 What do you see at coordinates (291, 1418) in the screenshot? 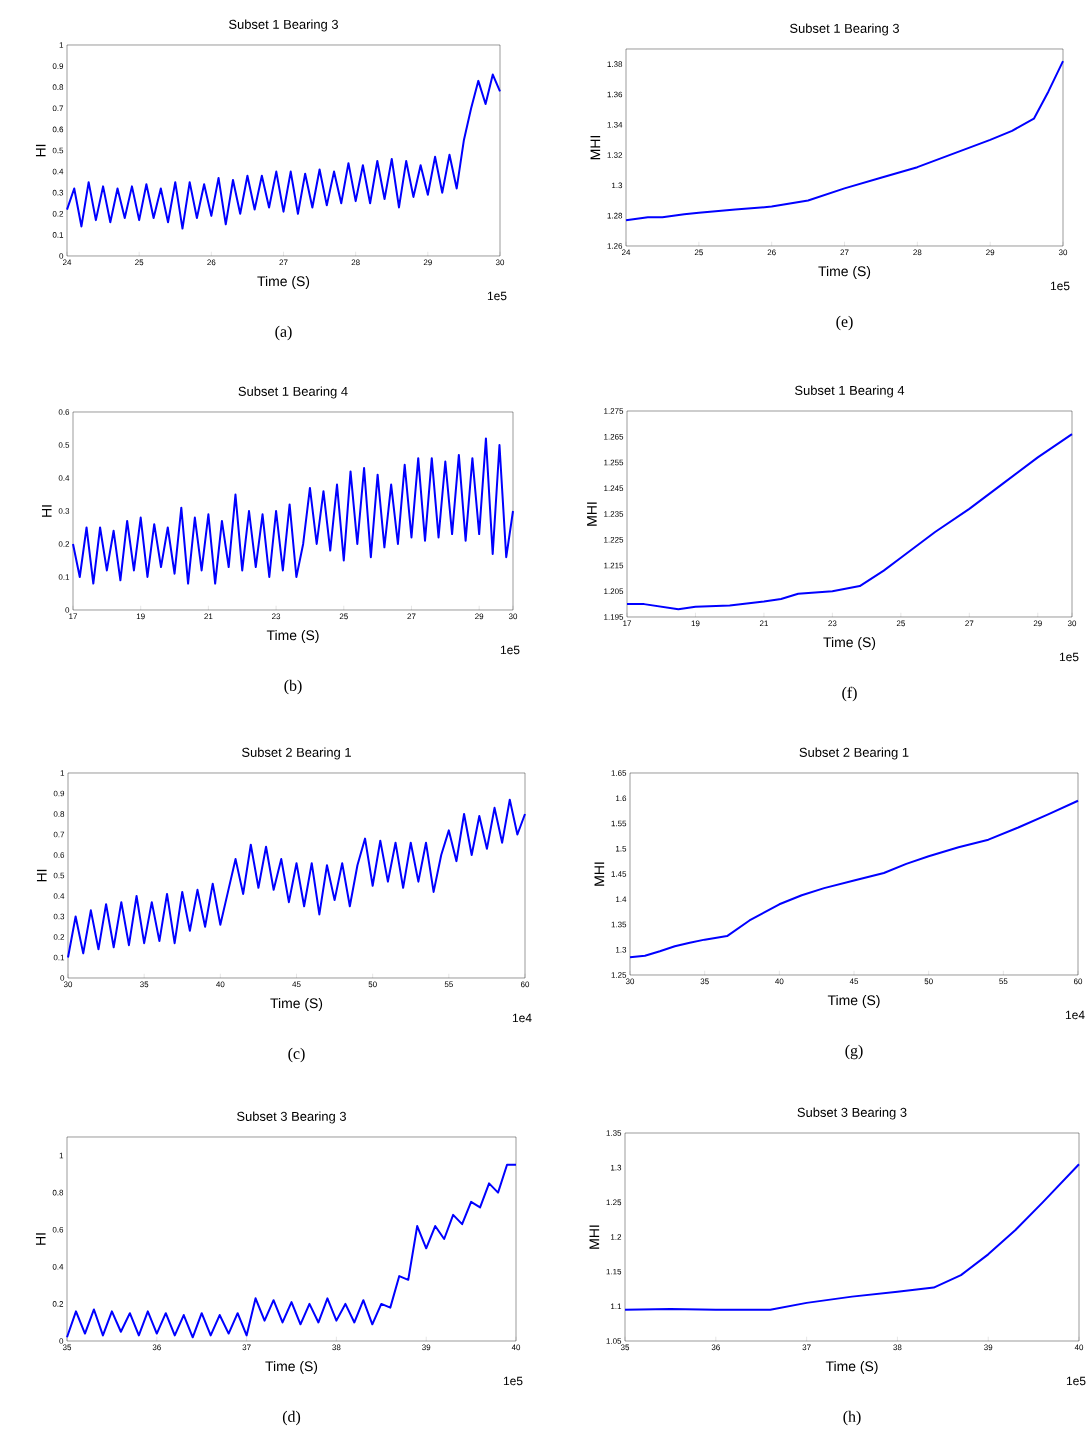
I see `text: (d)` at bounding box center [291, 1418].